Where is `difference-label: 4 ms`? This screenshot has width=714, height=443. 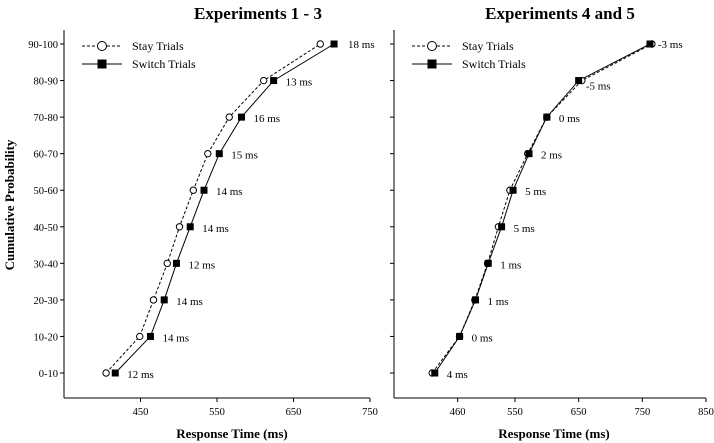 difference-label: 4 ms is located at coordinates (457, 375).